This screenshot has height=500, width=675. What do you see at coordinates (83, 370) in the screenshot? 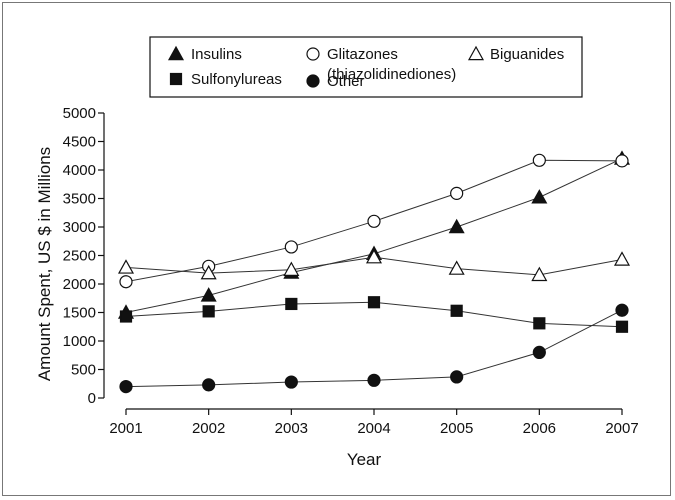
I see `y-tick-label: 500` at bounding box center [83, 370].